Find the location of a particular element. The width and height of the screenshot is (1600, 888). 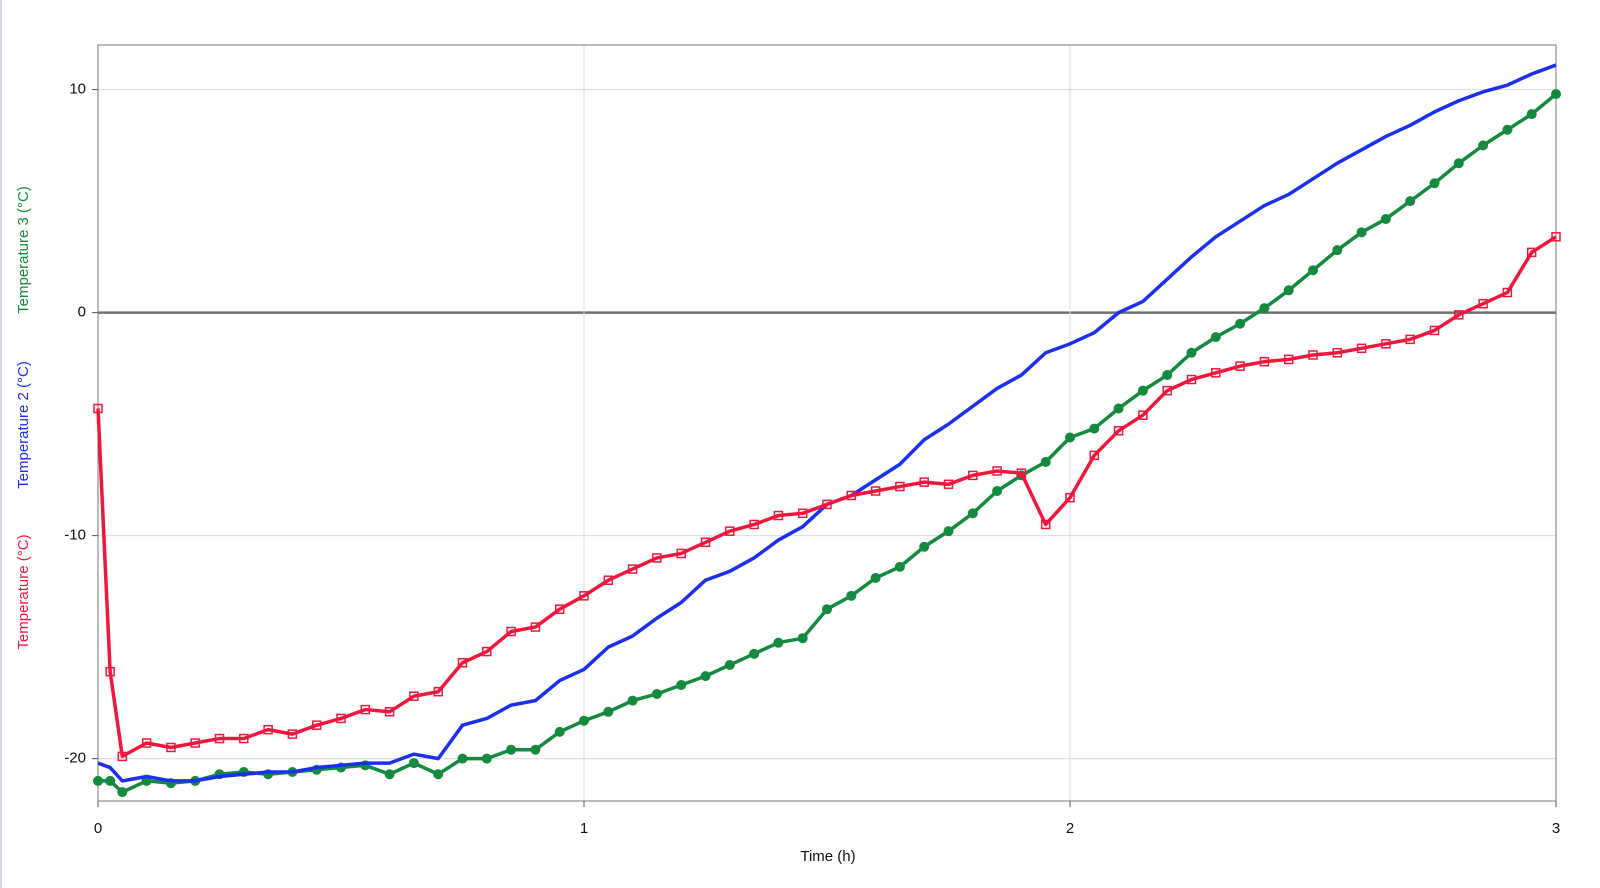

x-tick-label: 3 is located at coordinates (1556, 828).